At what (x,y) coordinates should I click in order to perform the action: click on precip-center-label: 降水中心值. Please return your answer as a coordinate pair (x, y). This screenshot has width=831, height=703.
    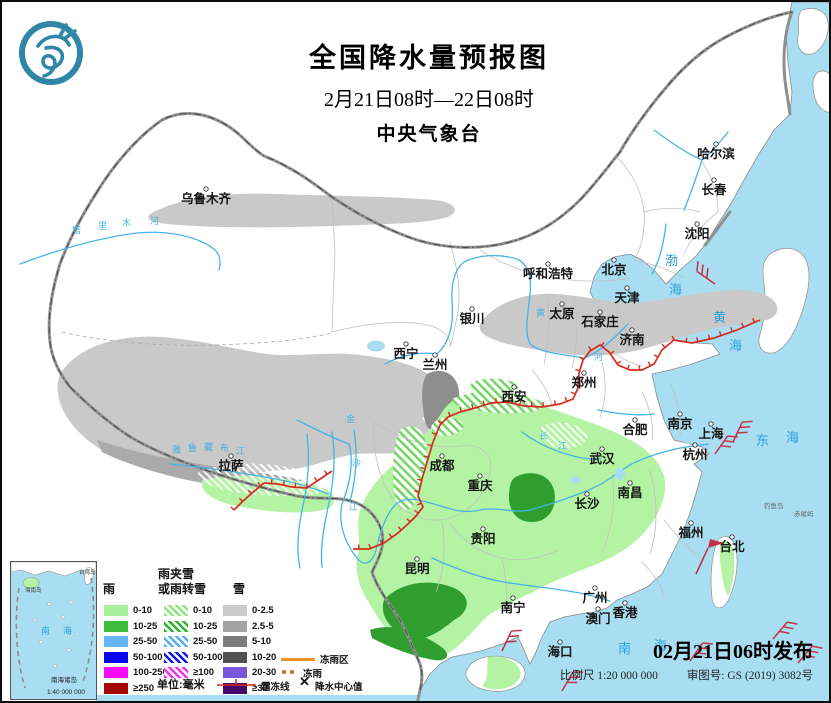
    Looking at the image, I should click on (339, 687).